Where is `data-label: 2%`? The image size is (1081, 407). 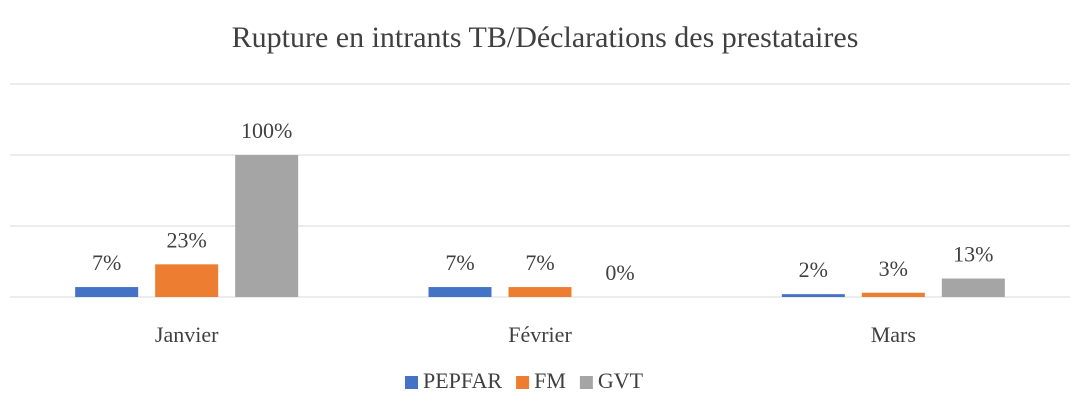
data-label: 2% is located at coordinates (813, 269).